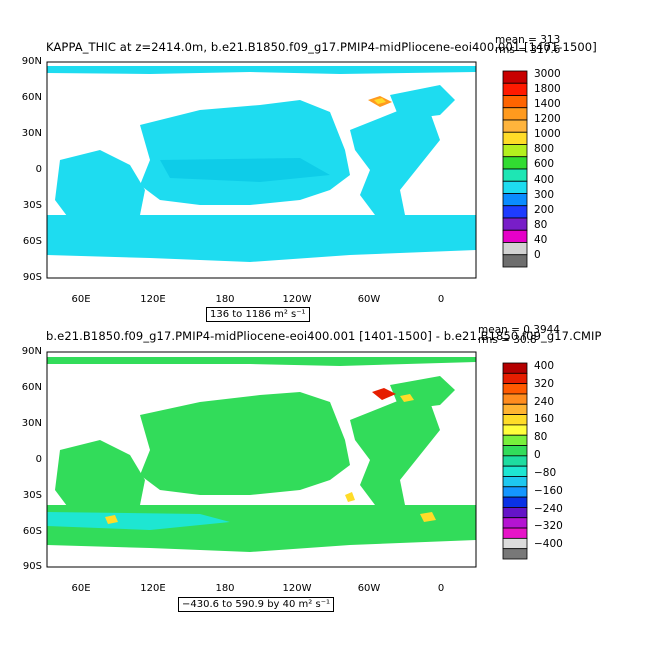 The image size is (649, 647). Describe the element at coordinates (153, 299) in the screenshot. I see `panel1-lon-120e: 120E` at that location.